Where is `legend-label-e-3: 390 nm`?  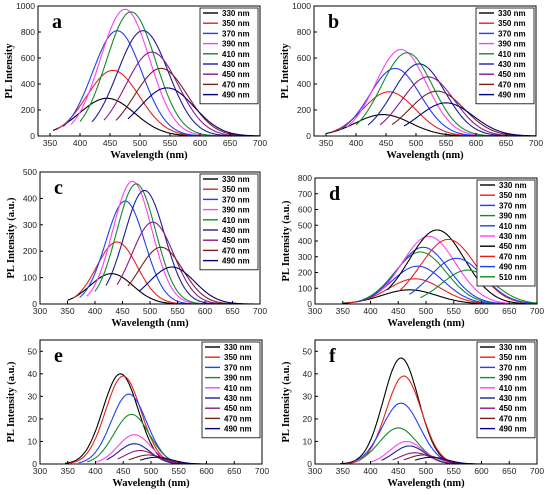 legend-label-e-3: 390 nm is located at coordinates (238, 378).